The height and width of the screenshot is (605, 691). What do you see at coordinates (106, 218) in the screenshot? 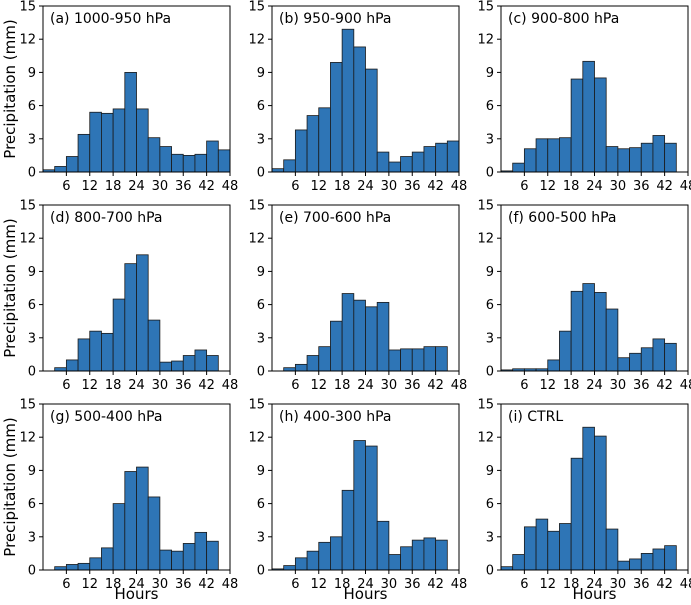
I see `panel-title: (d) 800-700 hPa` at bounding box center [106, 218].